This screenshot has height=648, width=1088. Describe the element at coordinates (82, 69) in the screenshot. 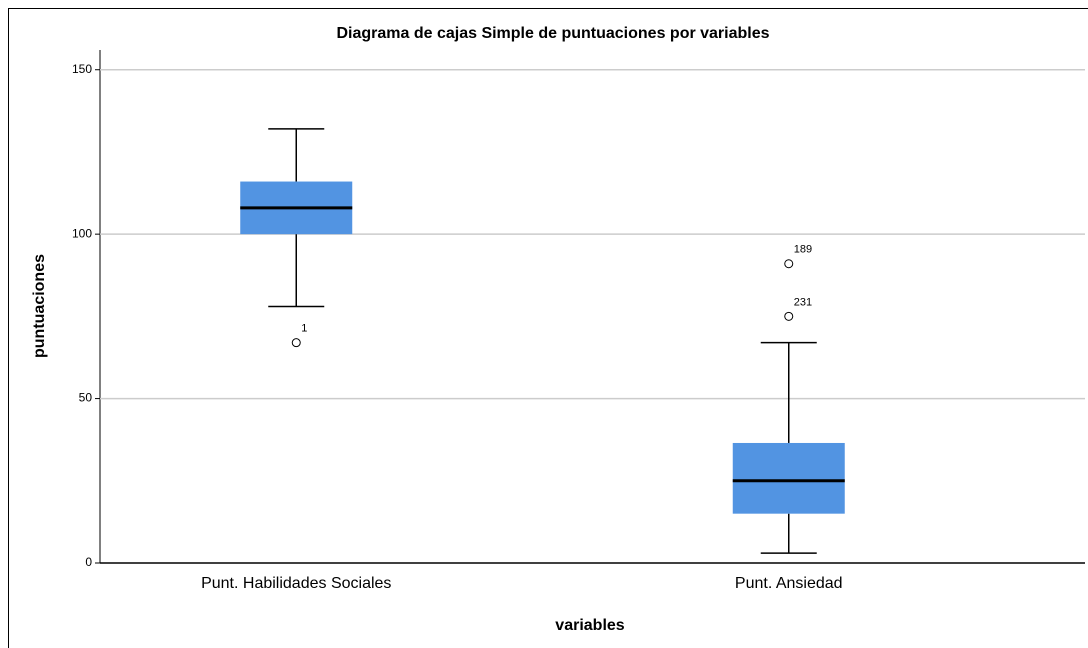

I see `y-tick-label: 150` at that location.